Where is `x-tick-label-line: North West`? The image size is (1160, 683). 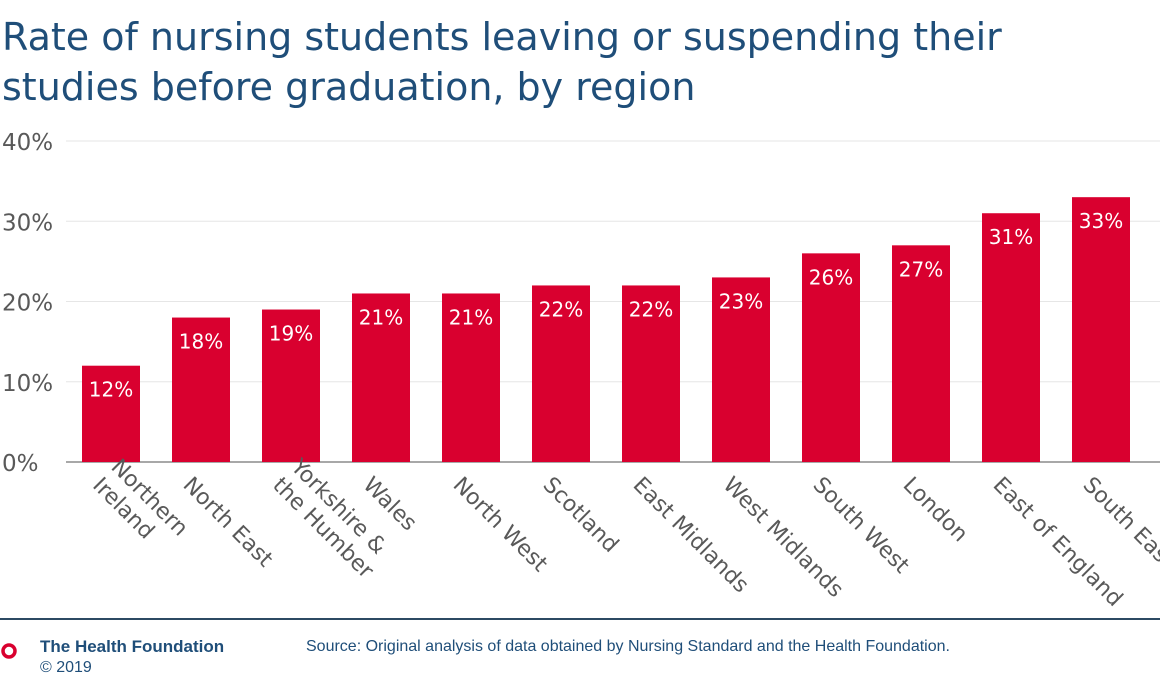
x-tick-label-line: North West is located at coordinates (500, 525).